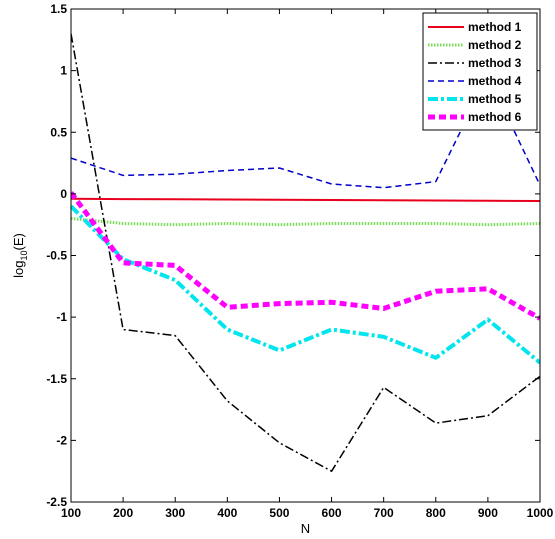 The height and width of the screenshot is (539, 555). I want to click on x-tick-label: 300, so click(175, 513).